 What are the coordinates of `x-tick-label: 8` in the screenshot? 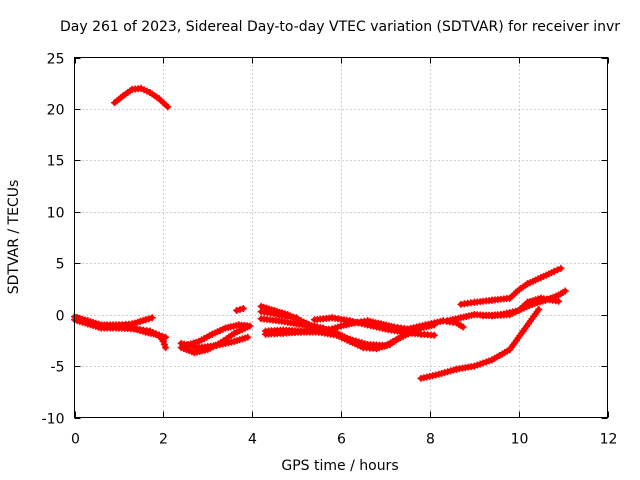 It's located at (430, 440).